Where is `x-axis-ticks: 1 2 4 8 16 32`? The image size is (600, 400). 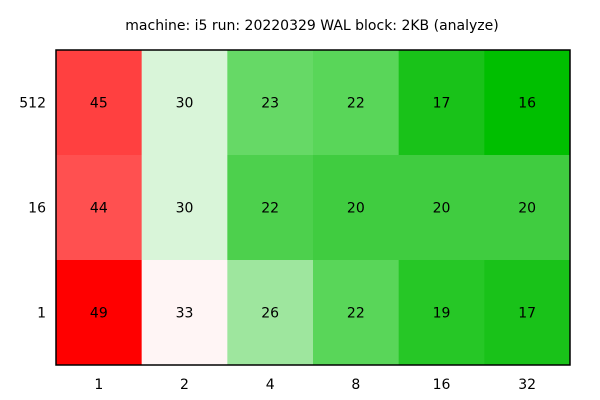
x-axis-ticks: 1 2 4 8 16 32 is located at coordinates (315, 385).